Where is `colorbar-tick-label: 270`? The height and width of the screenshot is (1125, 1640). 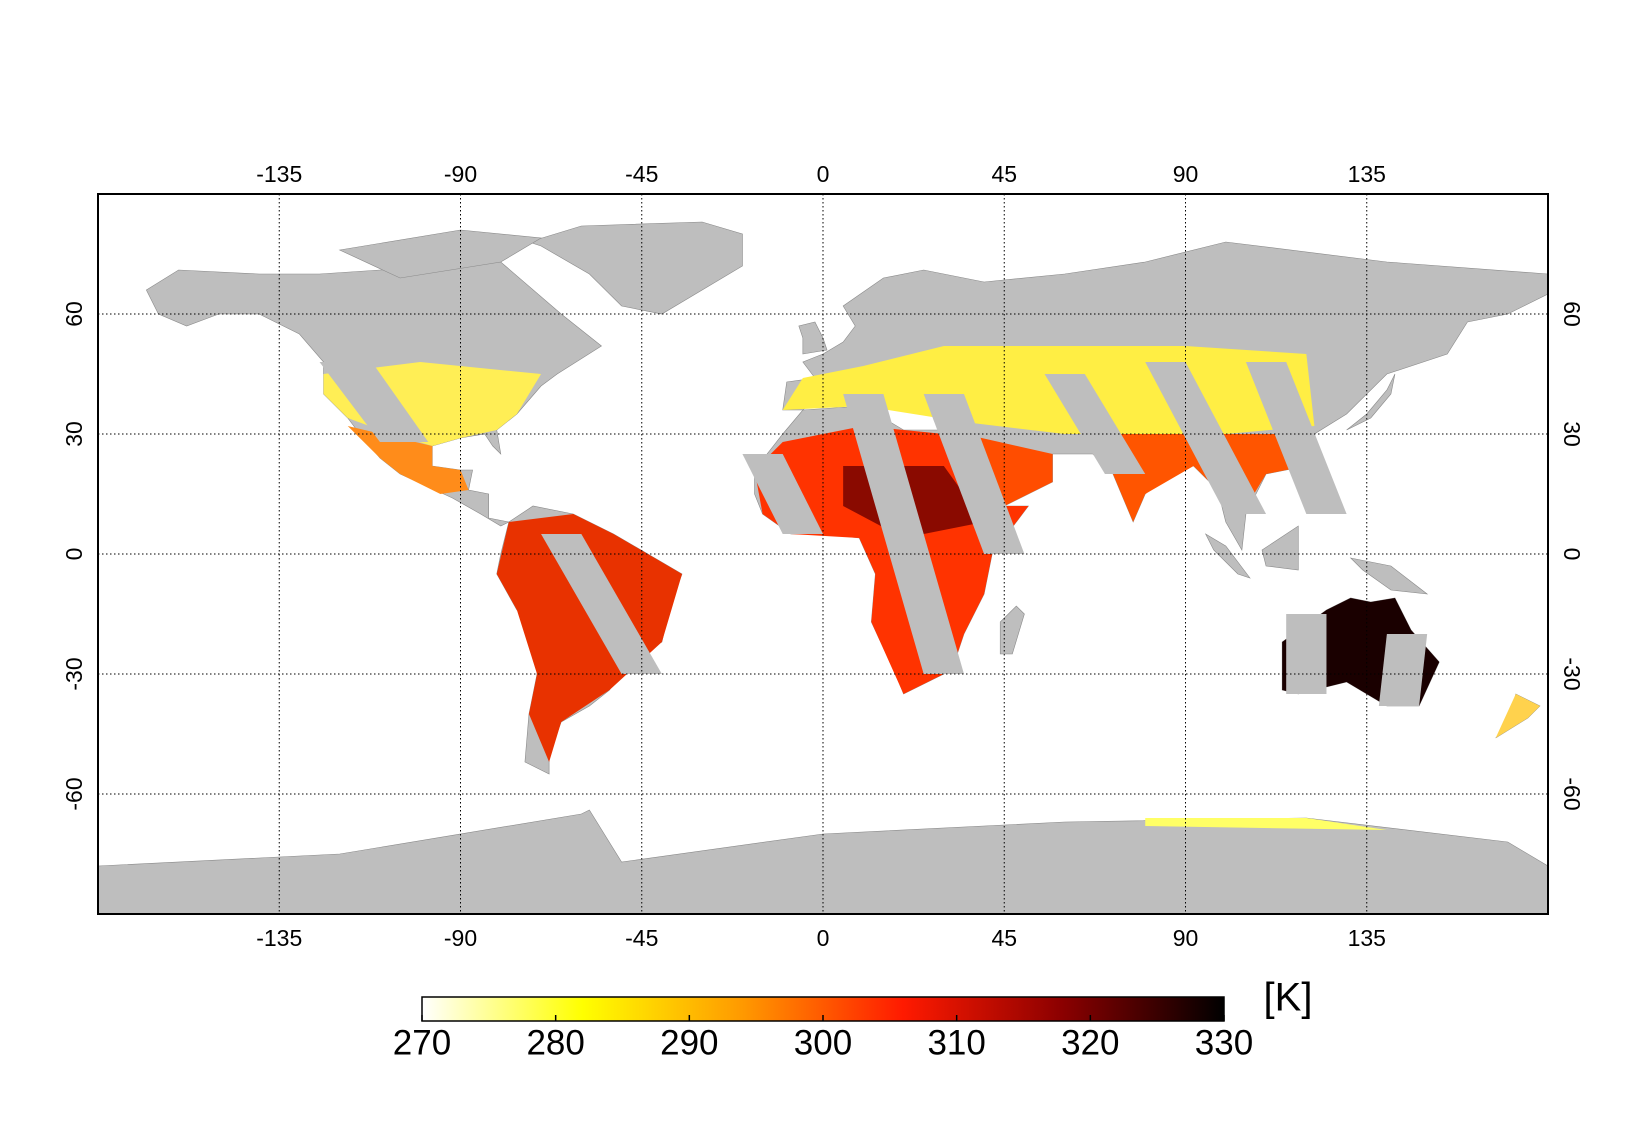
colorbar-tick-label: 270 is located at coordinates (422, 1042).